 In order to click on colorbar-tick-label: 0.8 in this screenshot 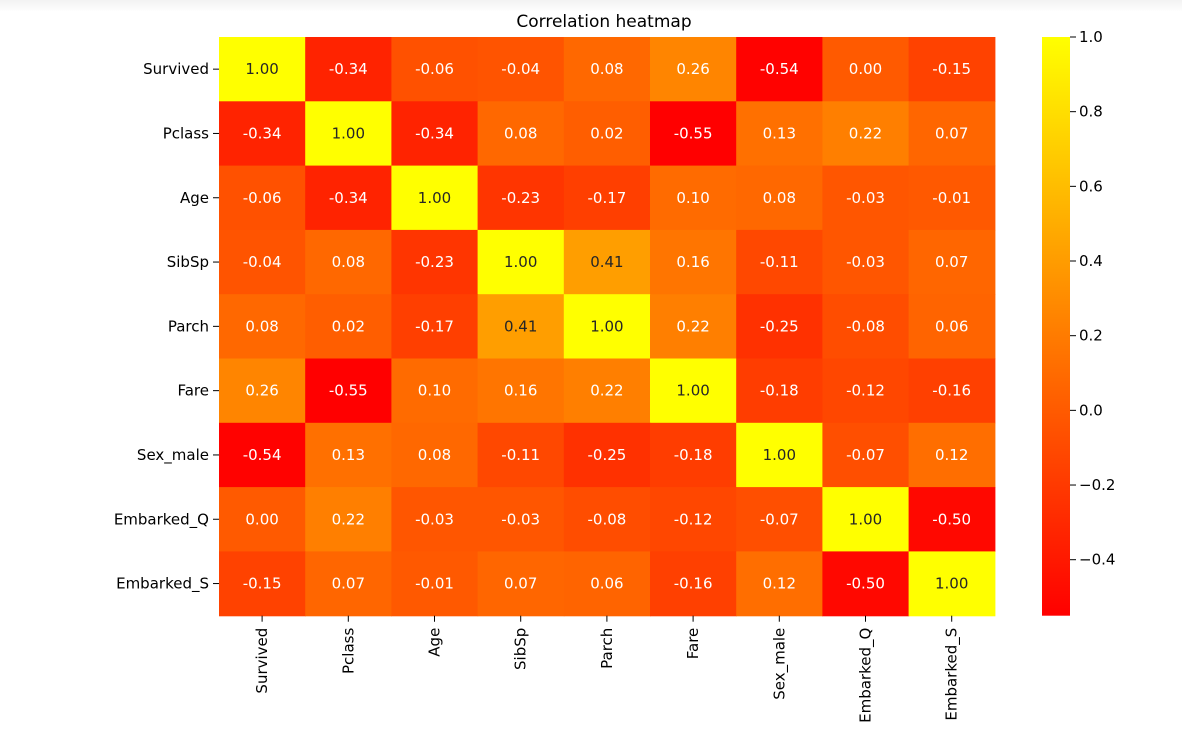, I will do `click(1091, 112)`.